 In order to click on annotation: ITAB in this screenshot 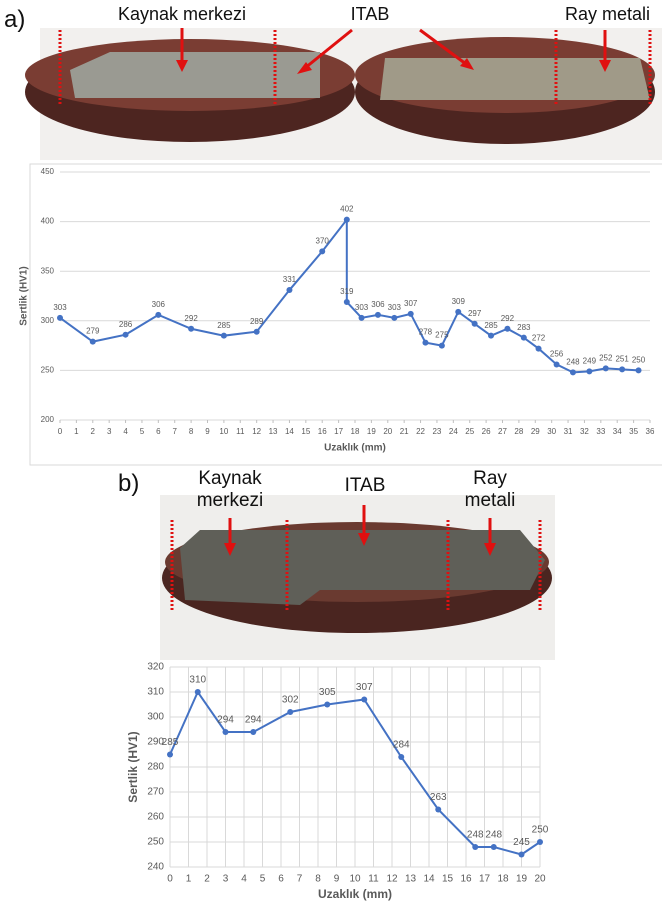, I will do `click(365, 485)`.